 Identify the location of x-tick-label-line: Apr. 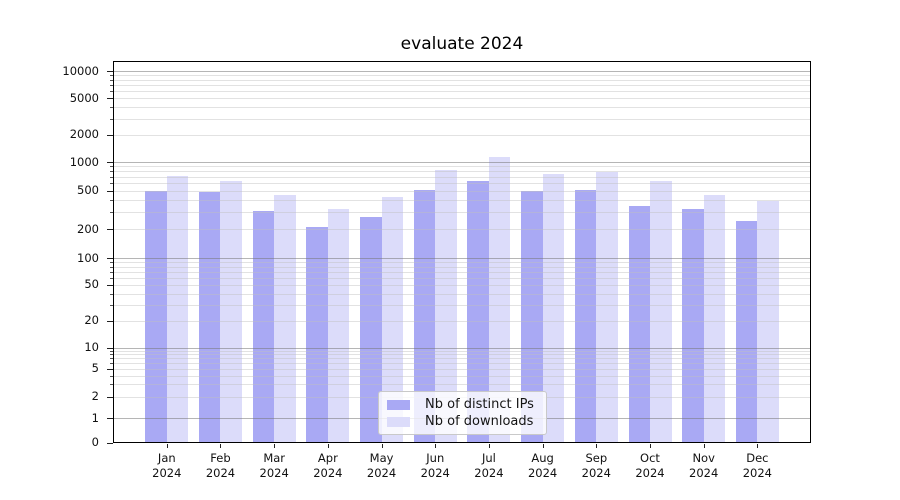
(327, 458).